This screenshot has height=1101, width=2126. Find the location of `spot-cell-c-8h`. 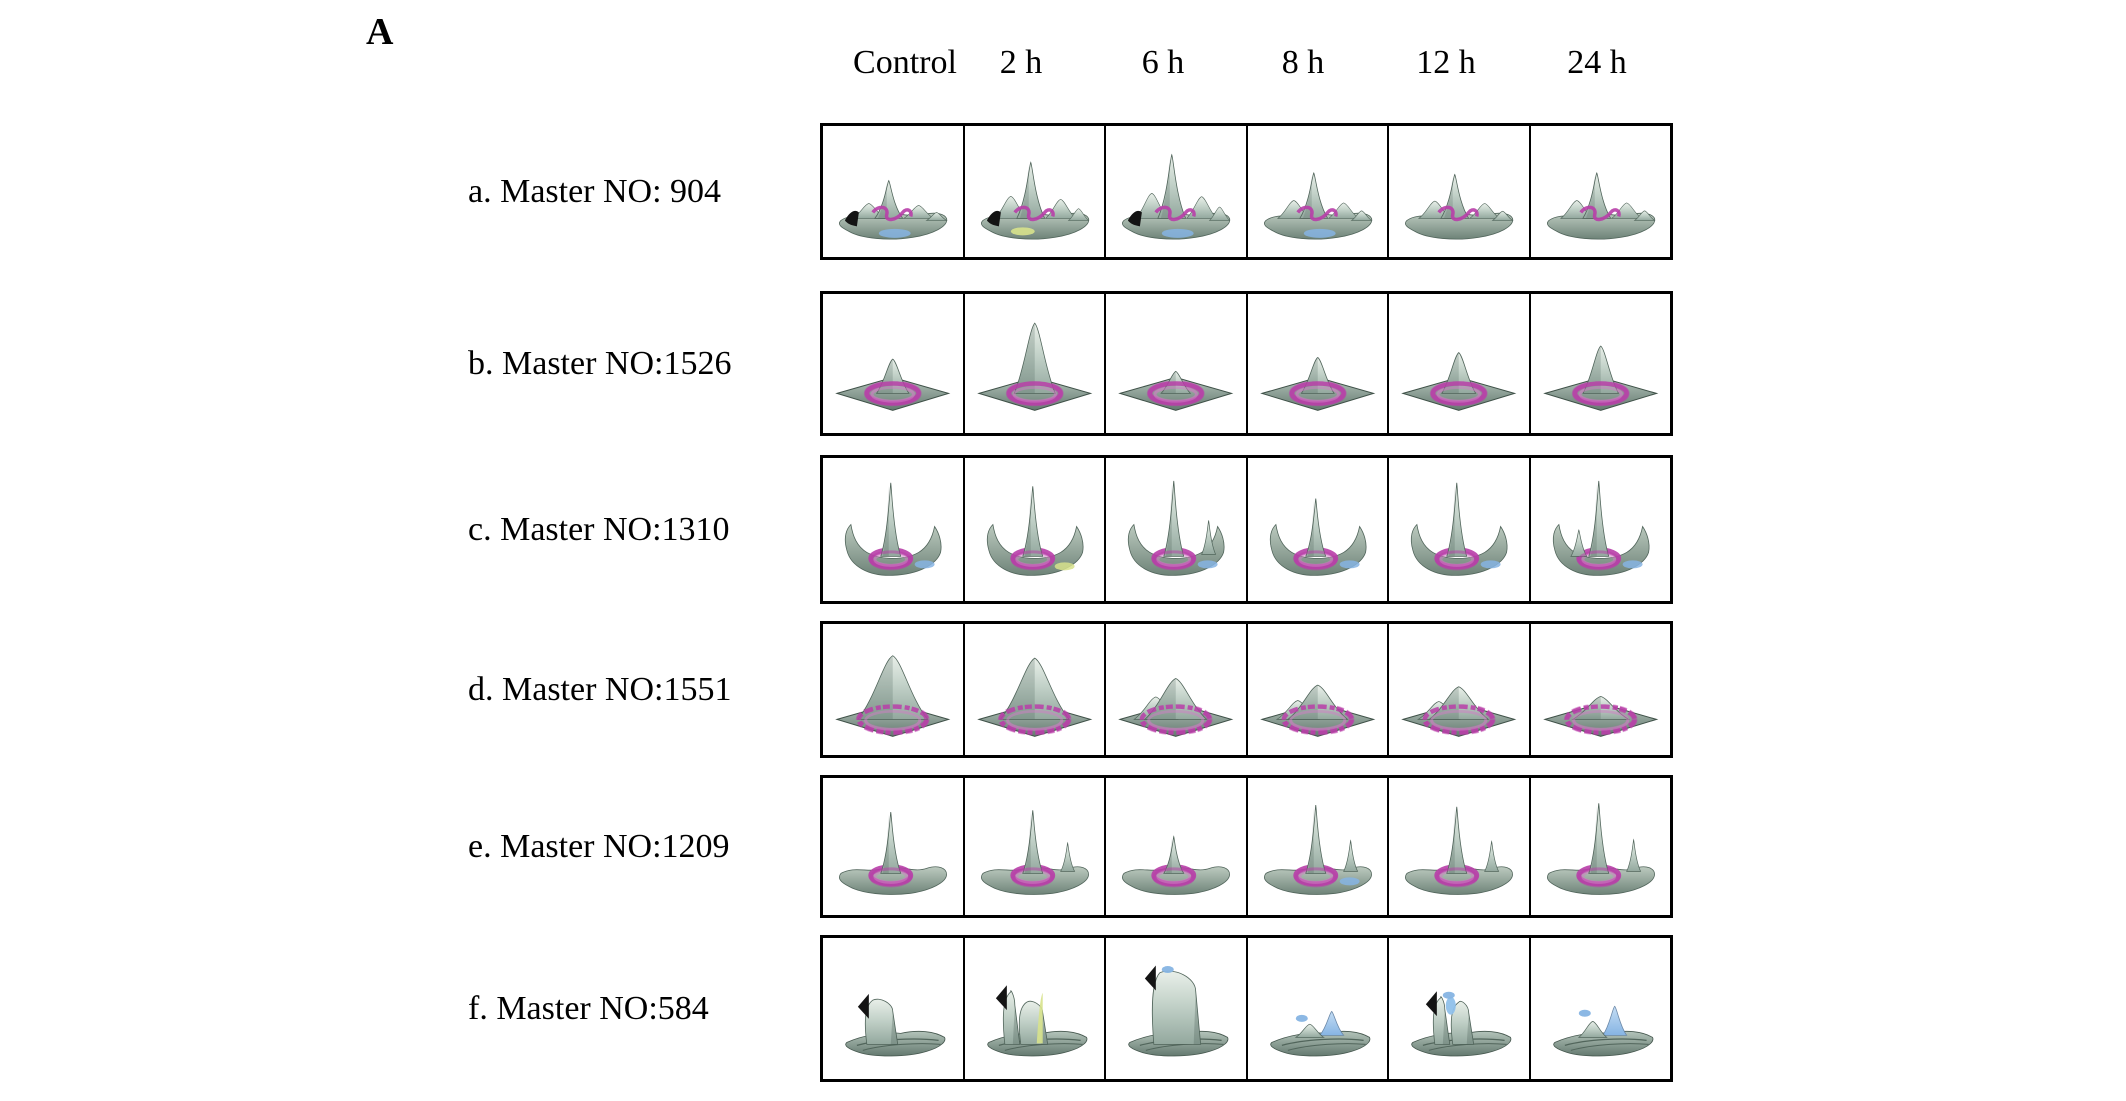

spot-cell-c-8h is located at coordinates (1318, 529).